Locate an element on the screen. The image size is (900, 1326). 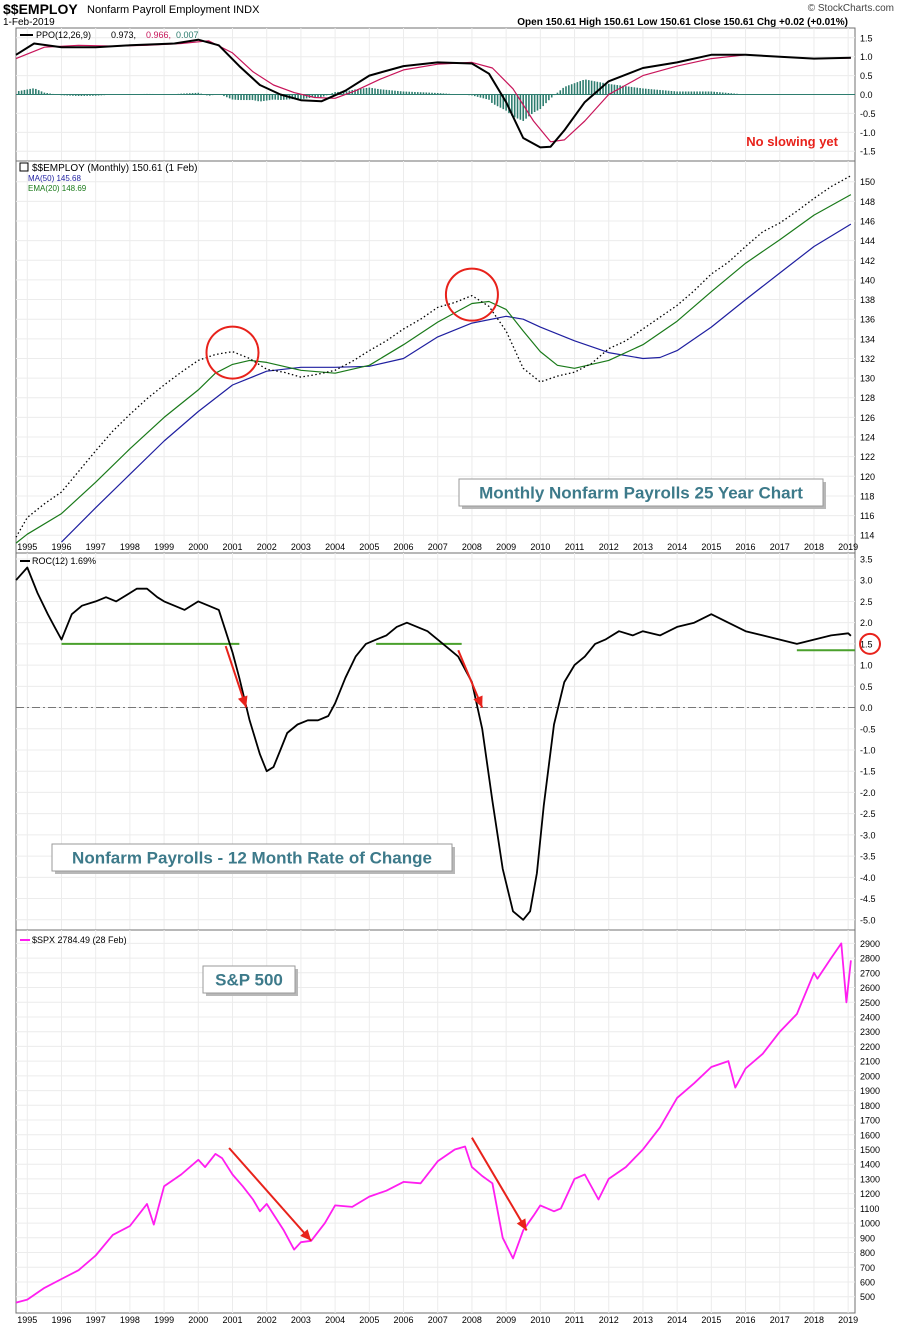
x-tick-label: 2009 is located at coordinates (506, 1320).